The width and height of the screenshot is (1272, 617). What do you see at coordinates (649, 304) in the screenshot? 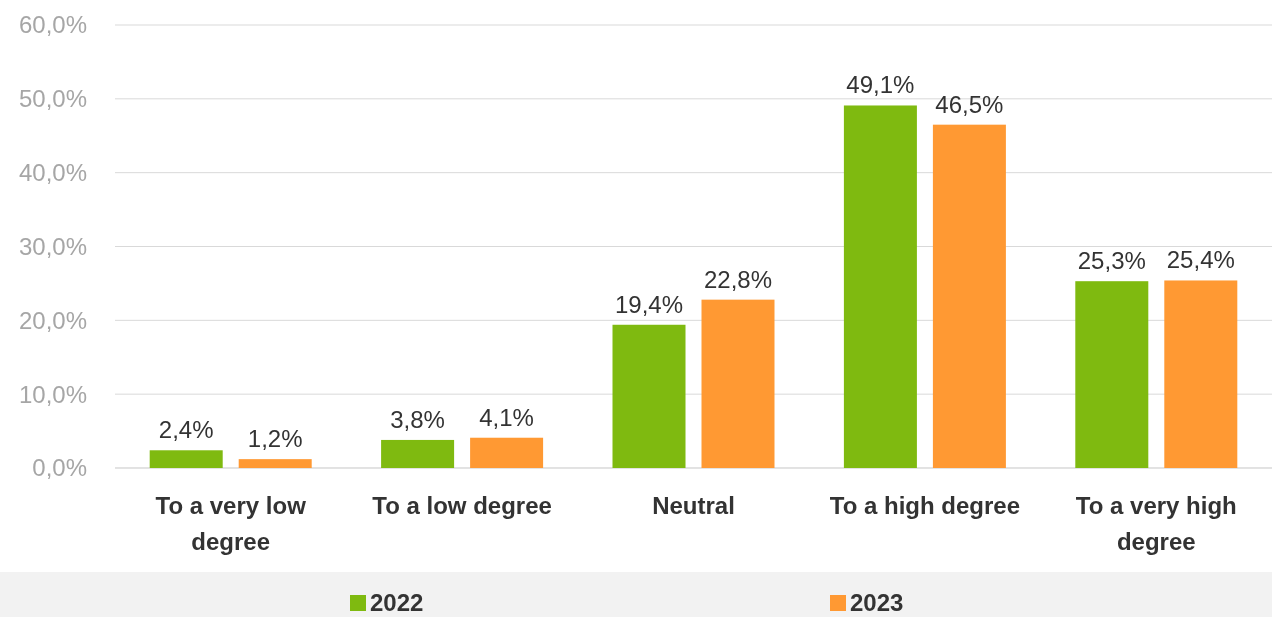
I see `data-label: 19,4%` at bounding box center [649, 304].